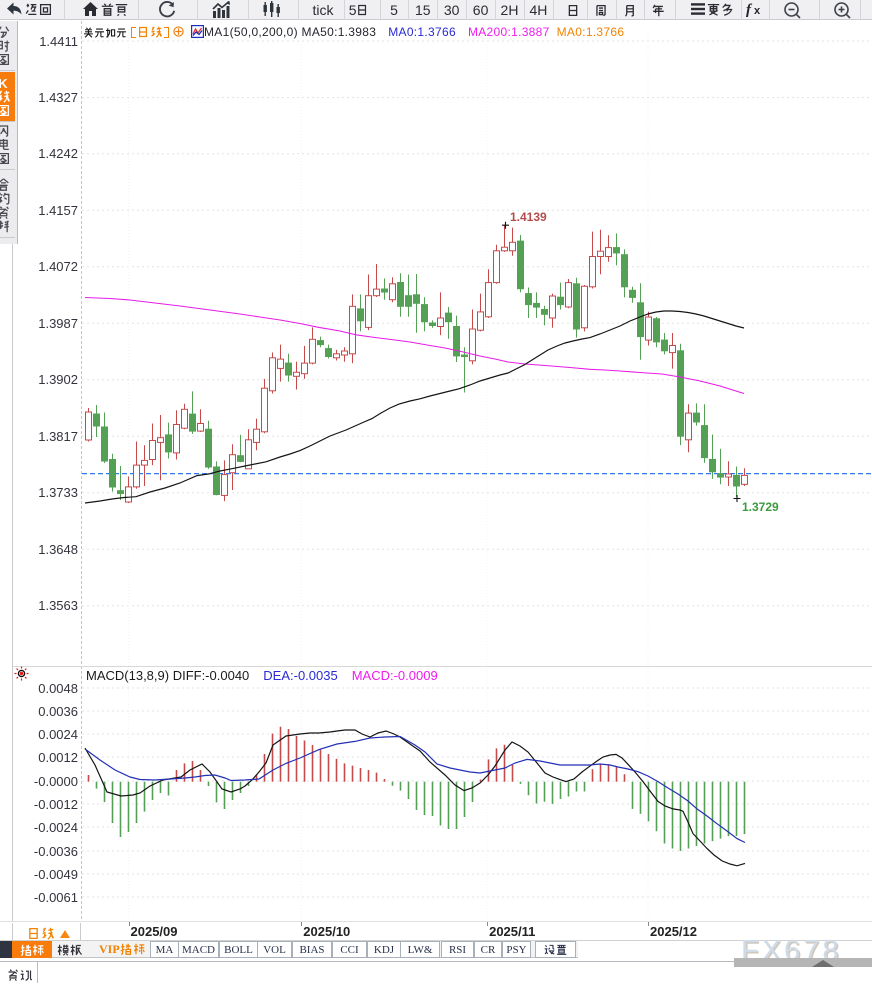  What do you see at coordinates (757, 11) in the screenshot?
I see `svg-text: x` at bounding box center [757, 11].